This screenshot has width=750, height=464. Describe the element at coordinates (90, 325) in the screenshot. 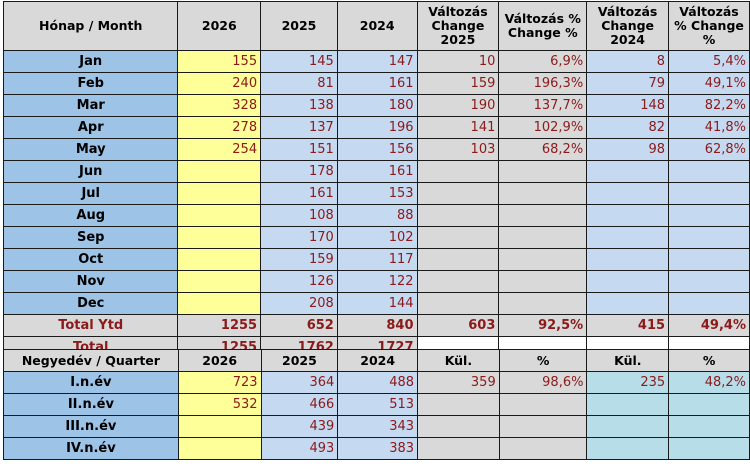

I see `total-ytd-label: Total Ytd` at that location.